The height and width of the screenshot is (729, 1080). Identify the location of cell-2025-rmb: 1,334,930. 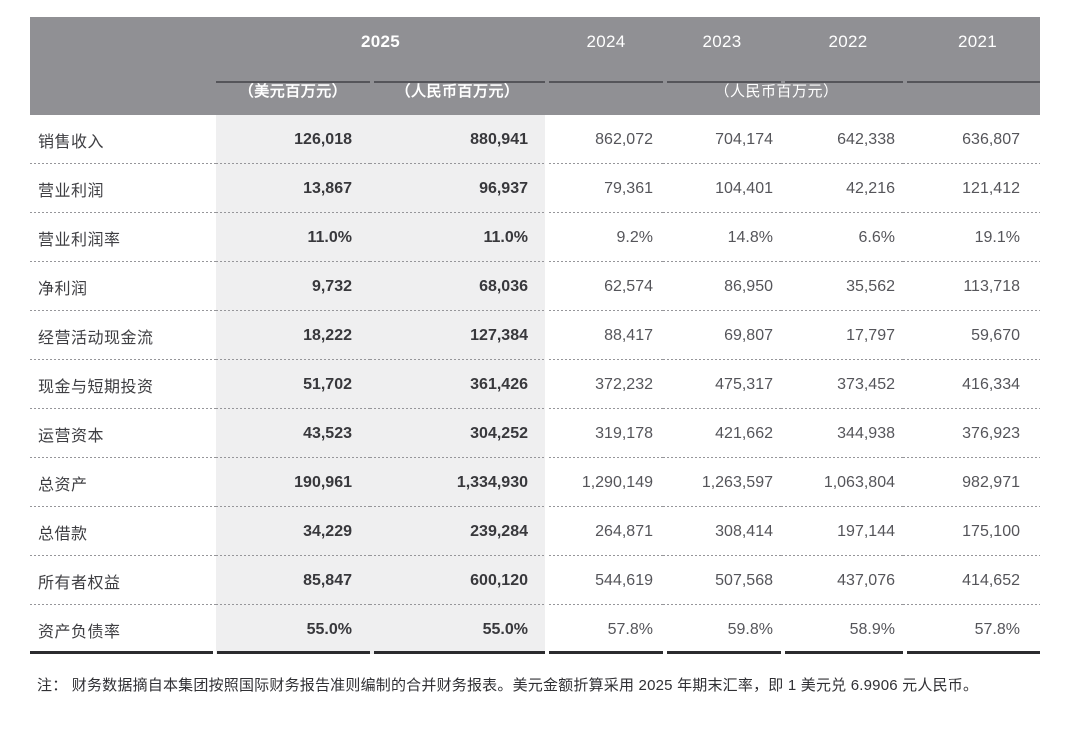
(457, 482).